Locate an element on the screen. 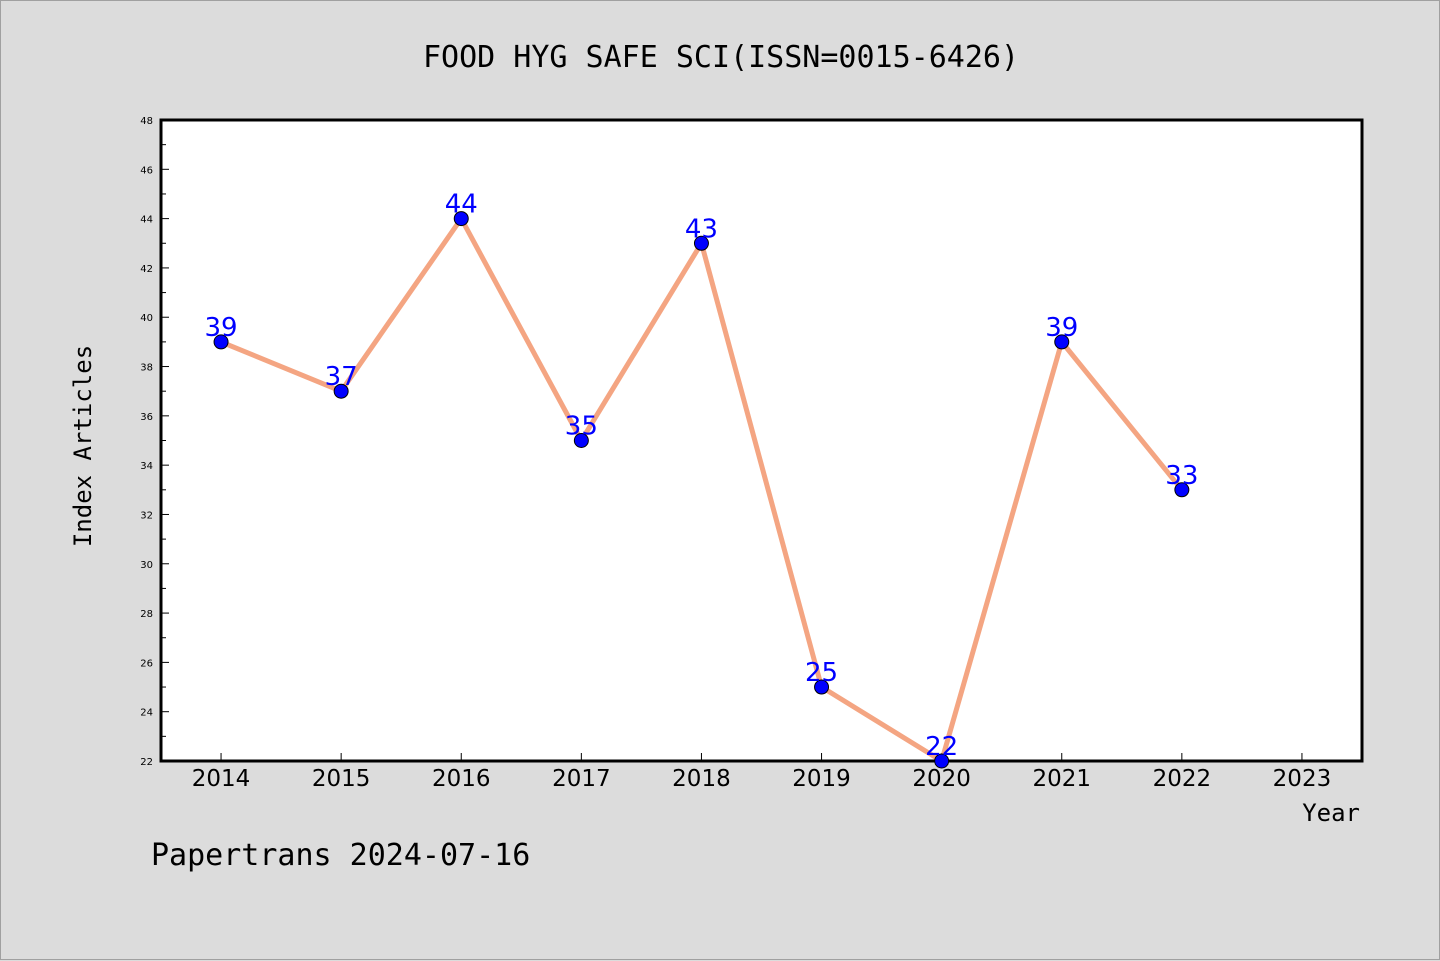  x-tick-label: 2020 is located at coordinates (941, 779).